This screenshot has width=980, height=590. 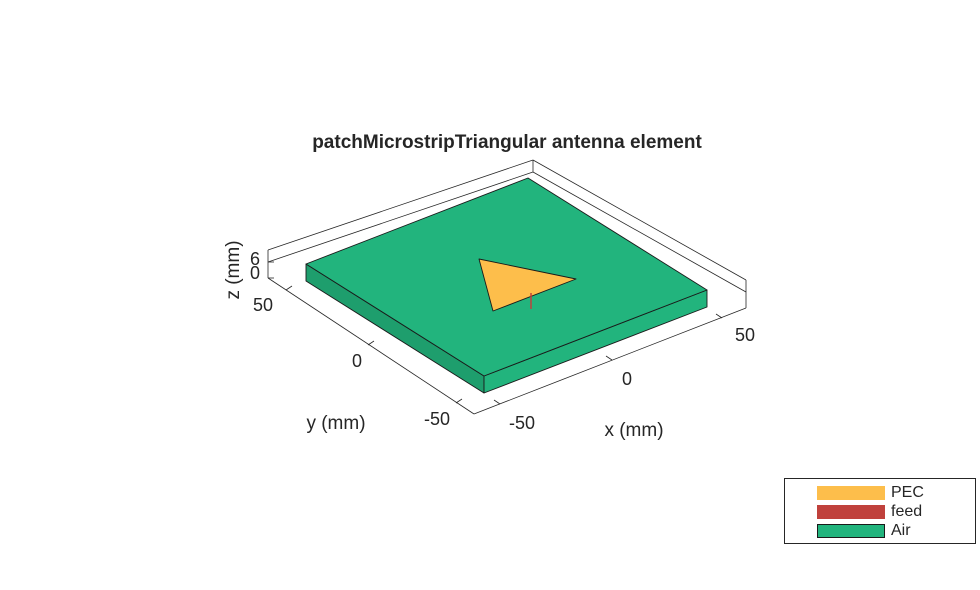 I want to click on pec-patch, so click(x=527, y=285).